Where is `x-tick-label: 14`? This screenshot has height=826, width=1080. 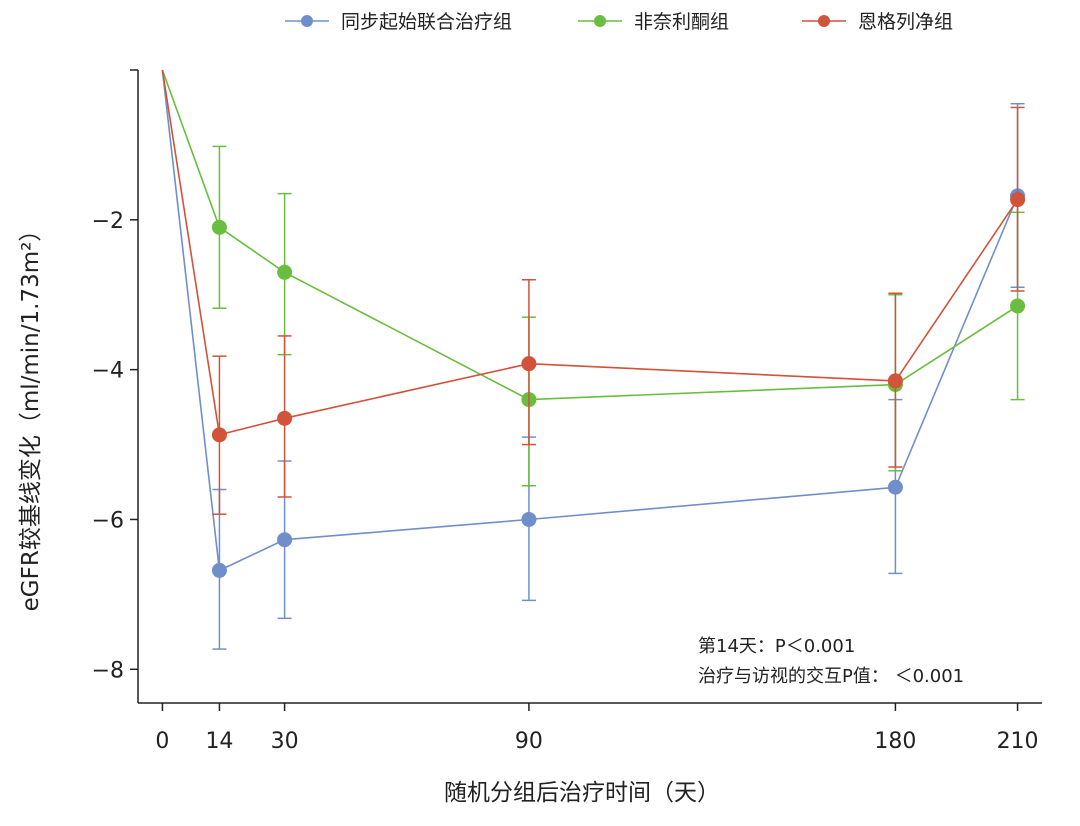 x-tick-label: 14 is located at coordinates (219, 741).